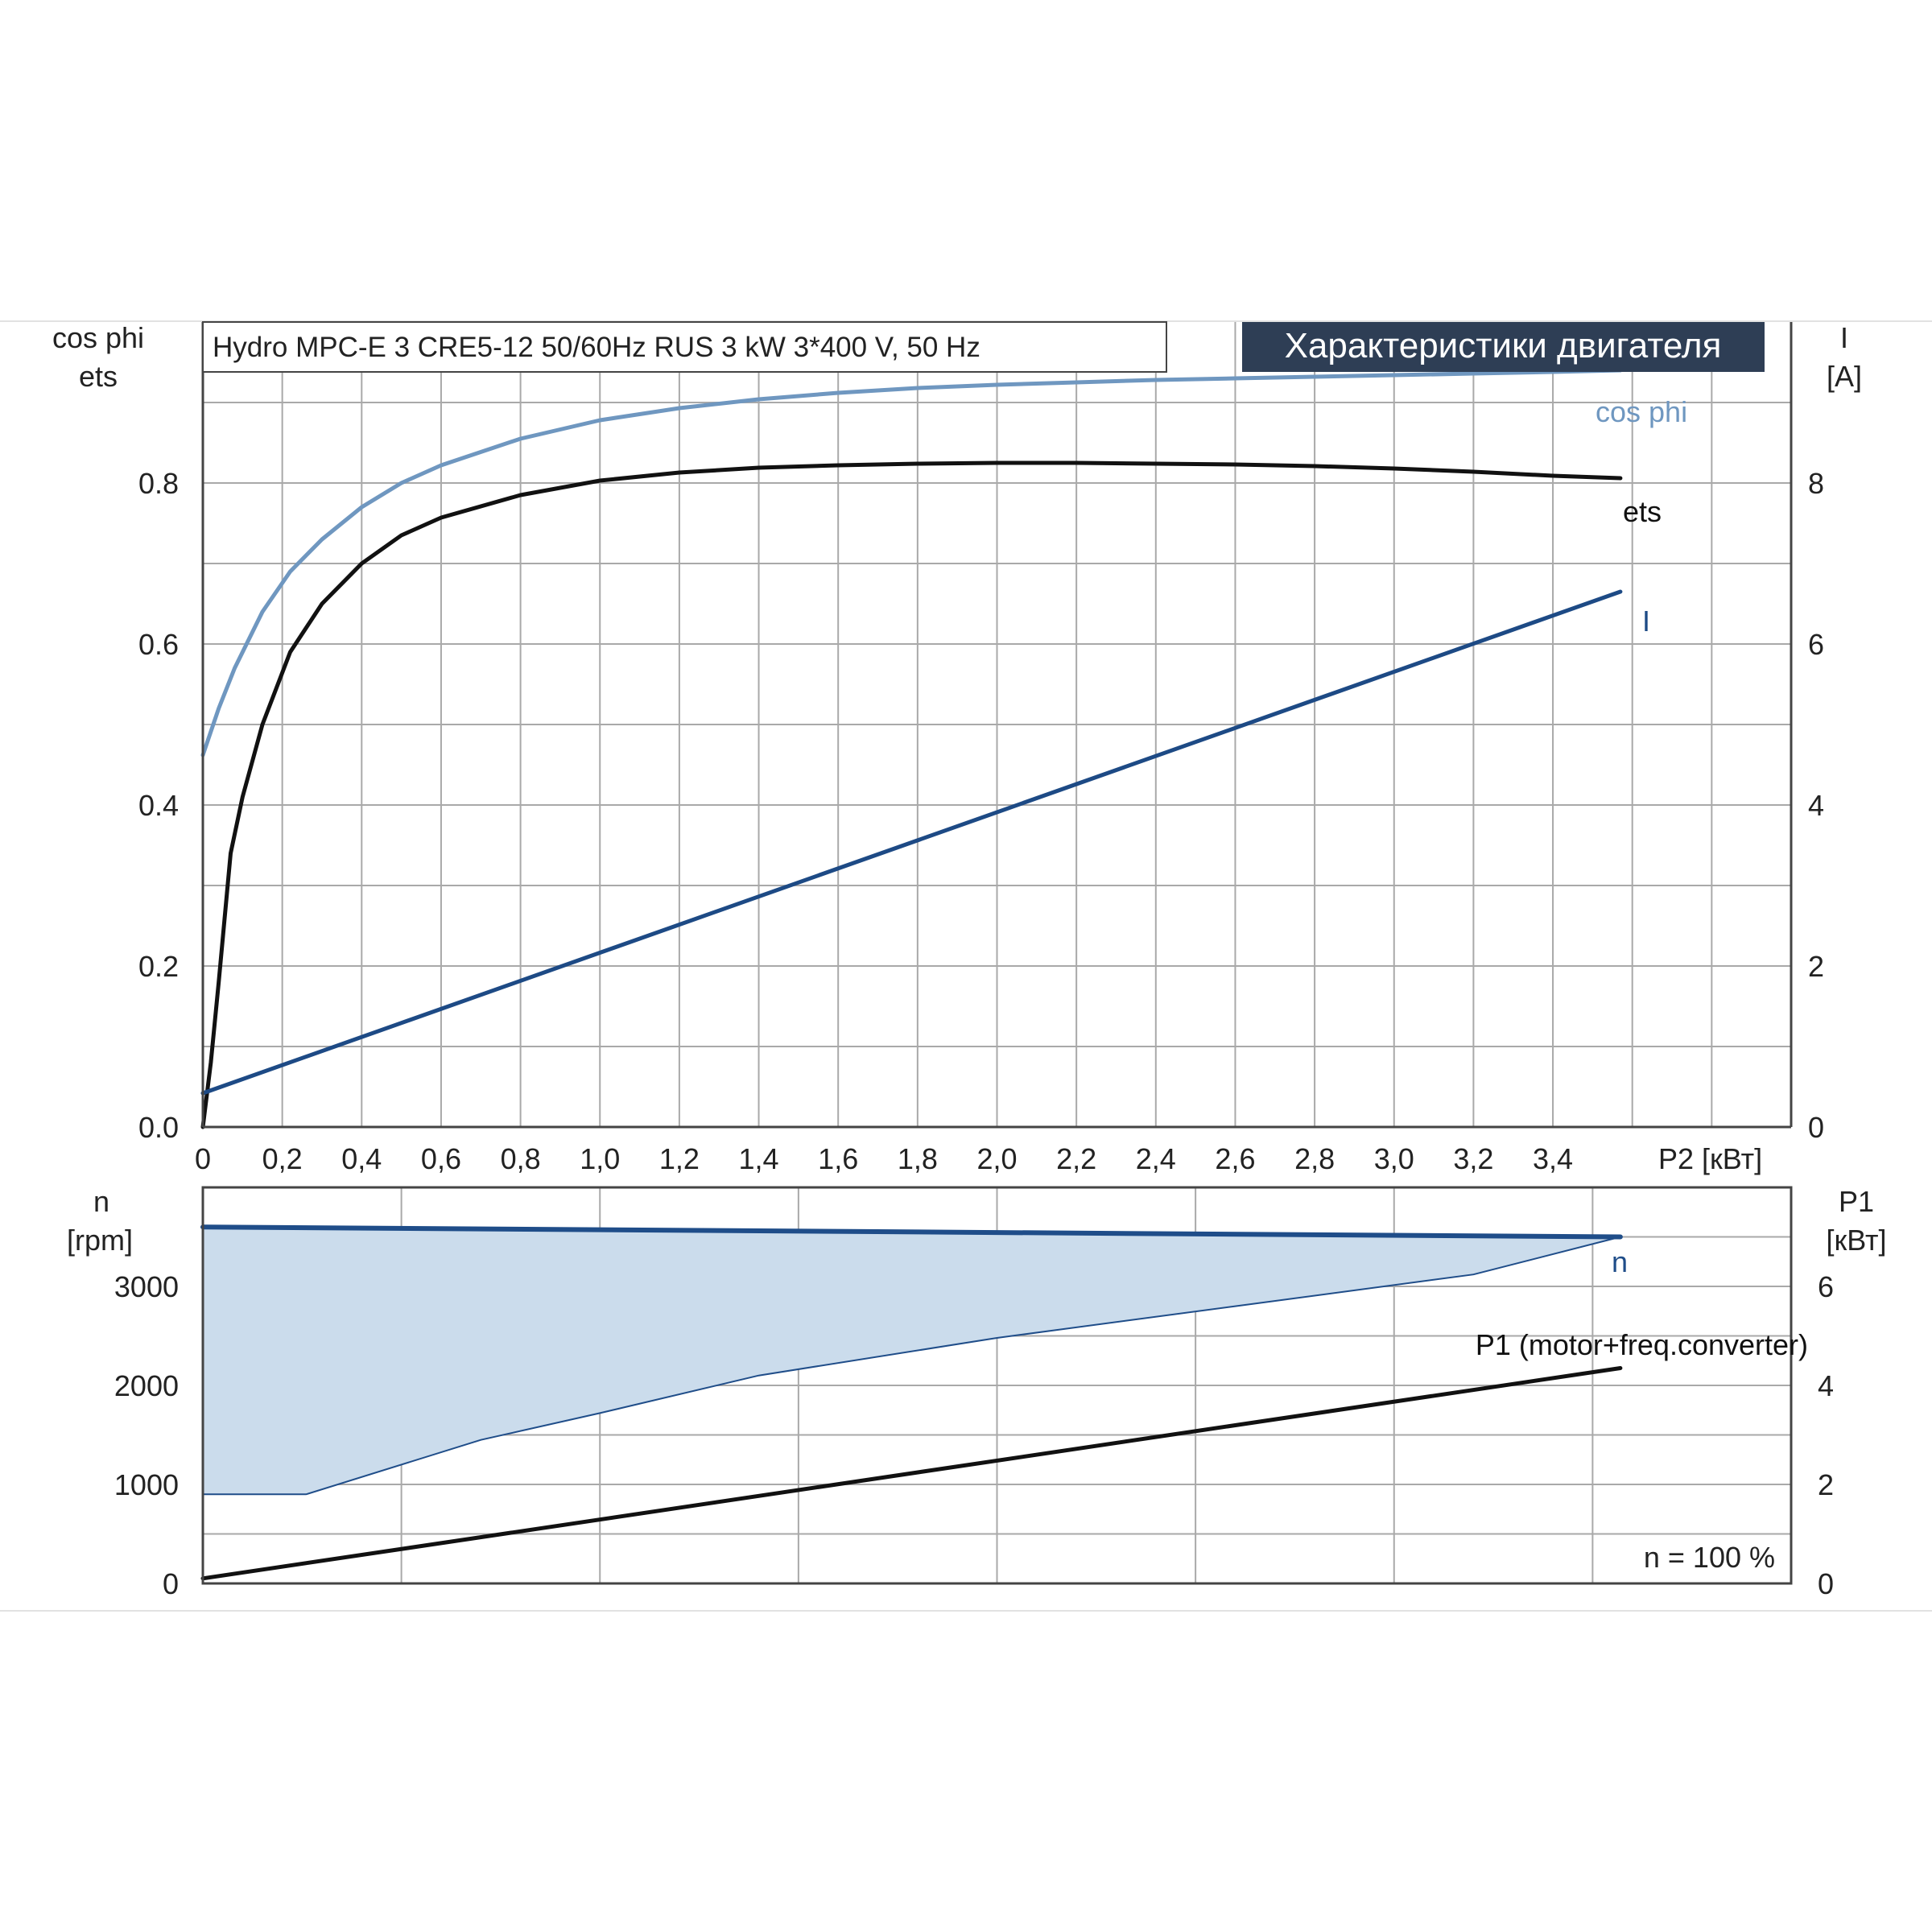  I want to click on left-axis-title-ets: ets, so click(98, 376).